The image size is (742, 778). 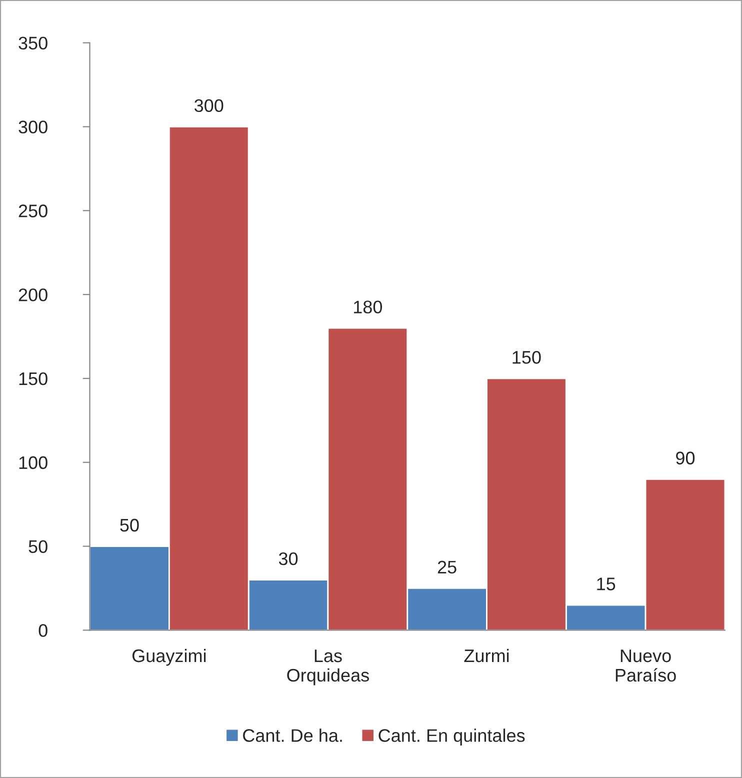 What do you see at coordinates (288, 559) in the screenshot?
I see `data-label: 30` at bounding box center [288, 559].